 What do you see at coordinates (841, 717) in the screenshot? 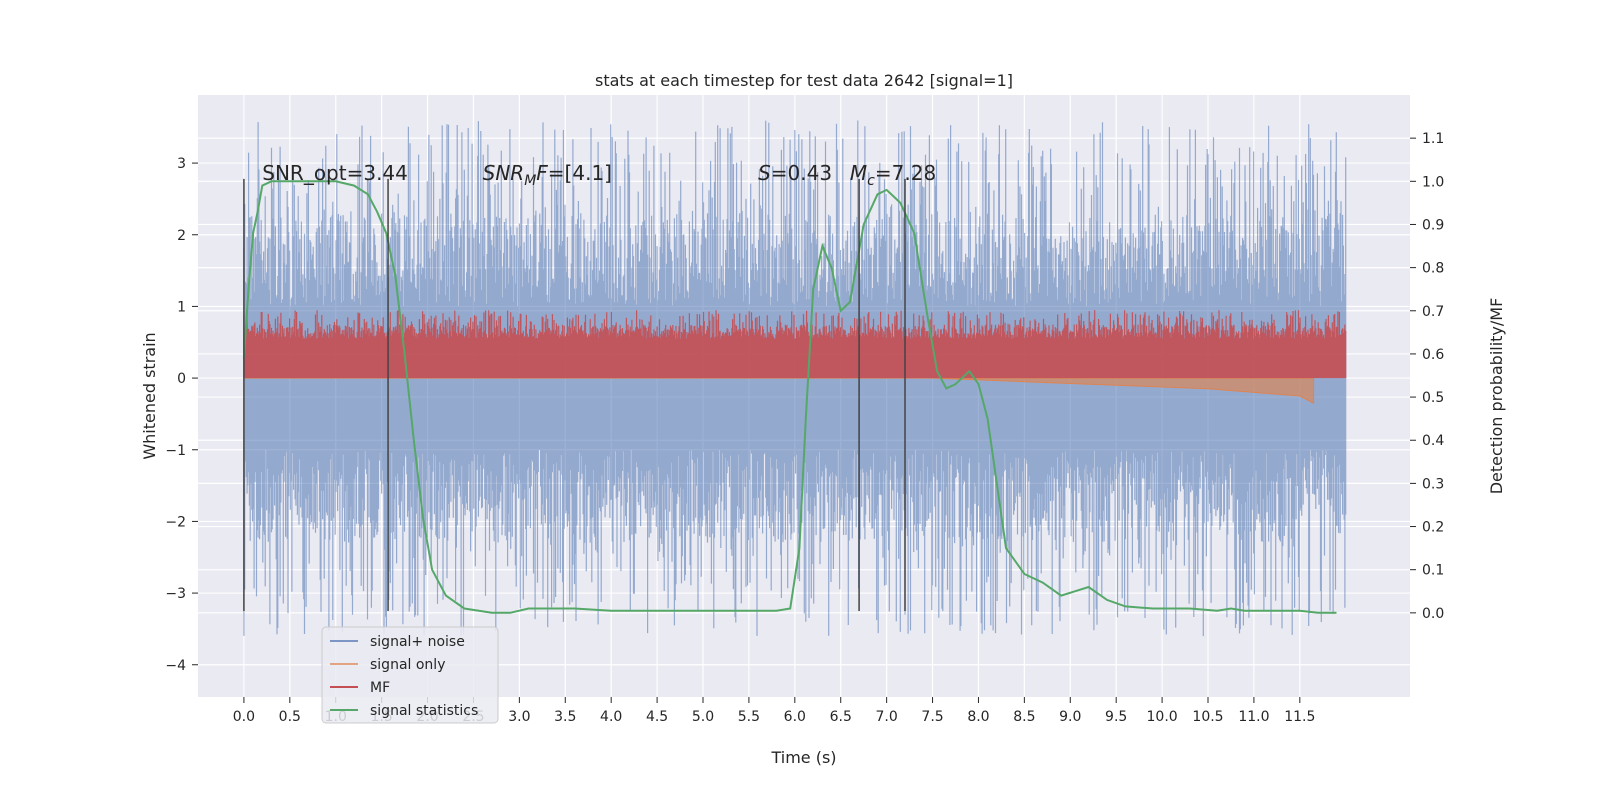
I see `x-tick-label: 6.5` at bounding box center [841, 717].